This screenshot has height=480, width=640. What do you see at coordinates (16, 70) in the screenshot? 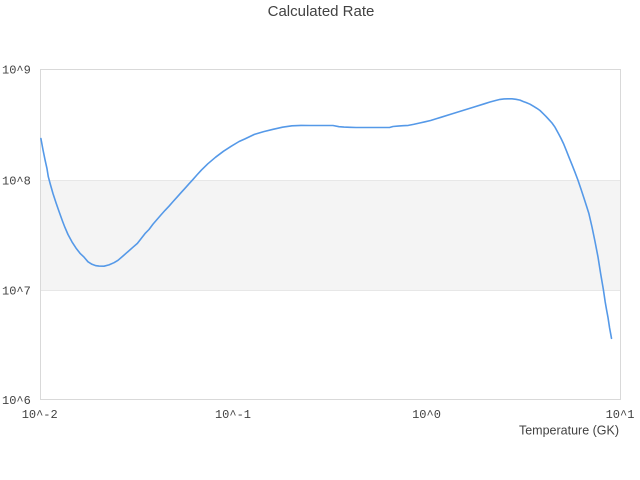
I see `svg-text: 10^9` at bounding box center [16, 70].